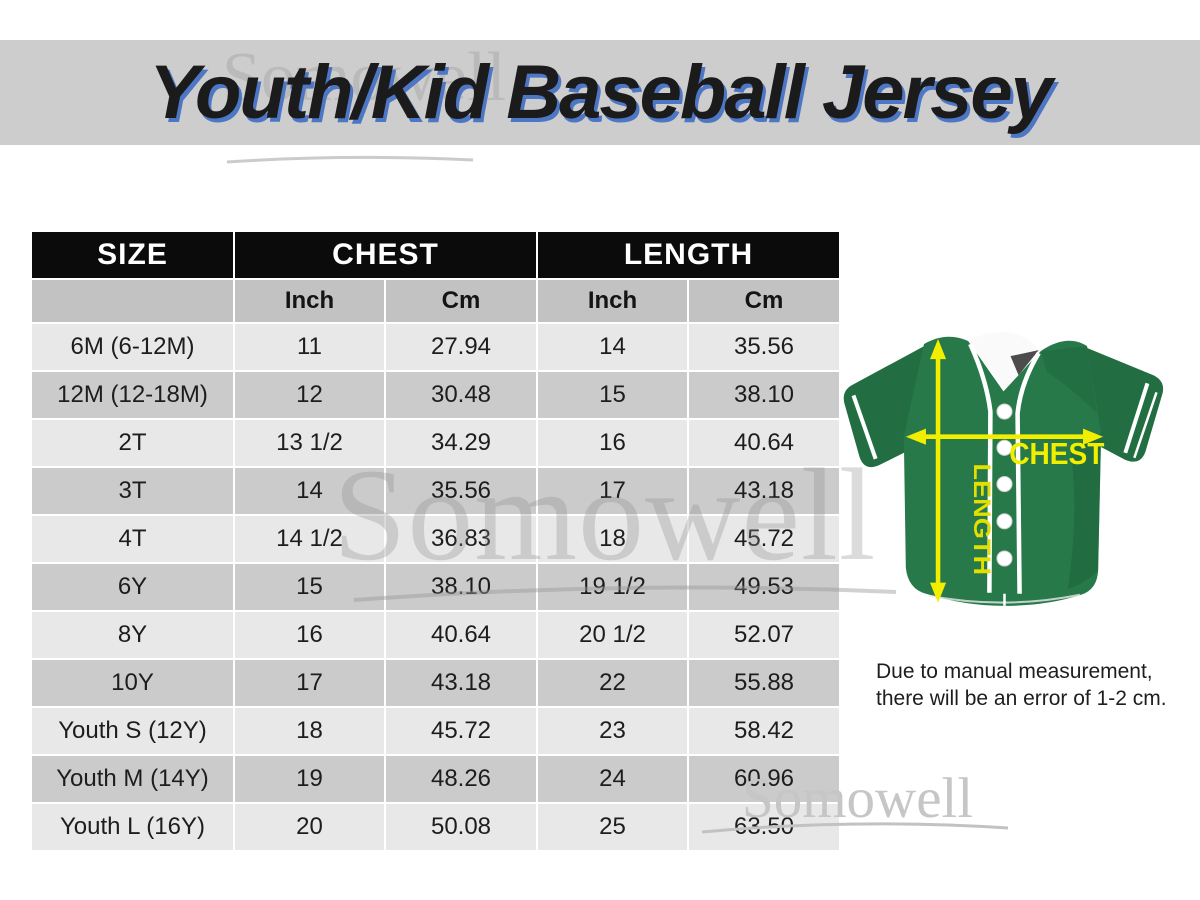 The image size is (1200, 900). What do you see at coordinates (132, 731) in the screenshot?
I see `cell-size: Youth S (12Y)` at bounding box center [132, 731].